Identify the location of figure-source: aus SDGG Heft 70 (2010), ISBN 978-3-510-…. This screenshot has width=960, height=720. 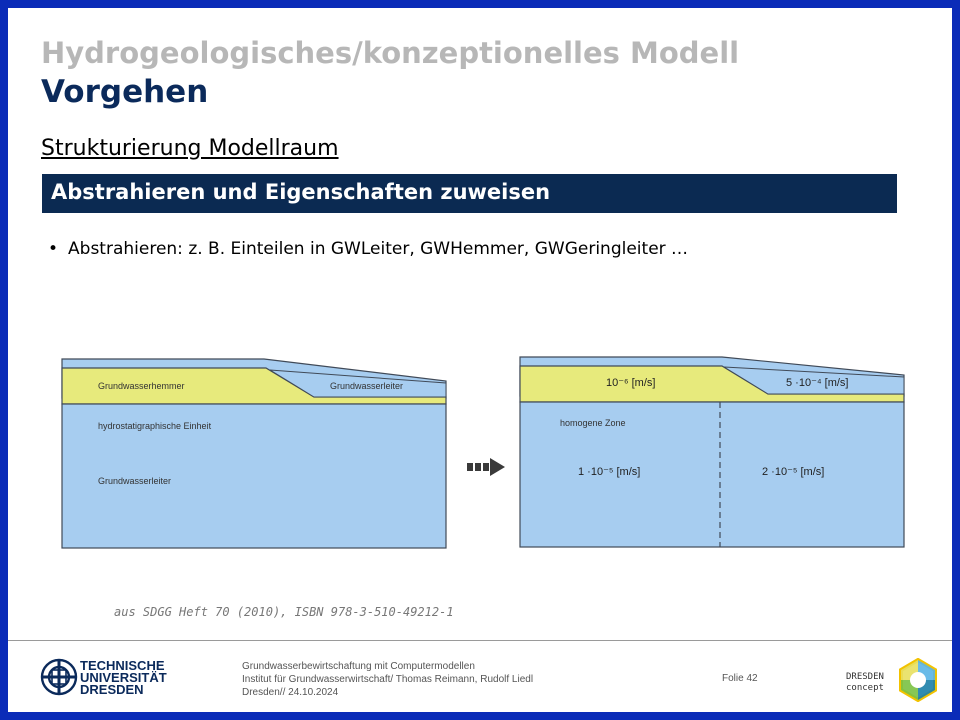
(284, 612).